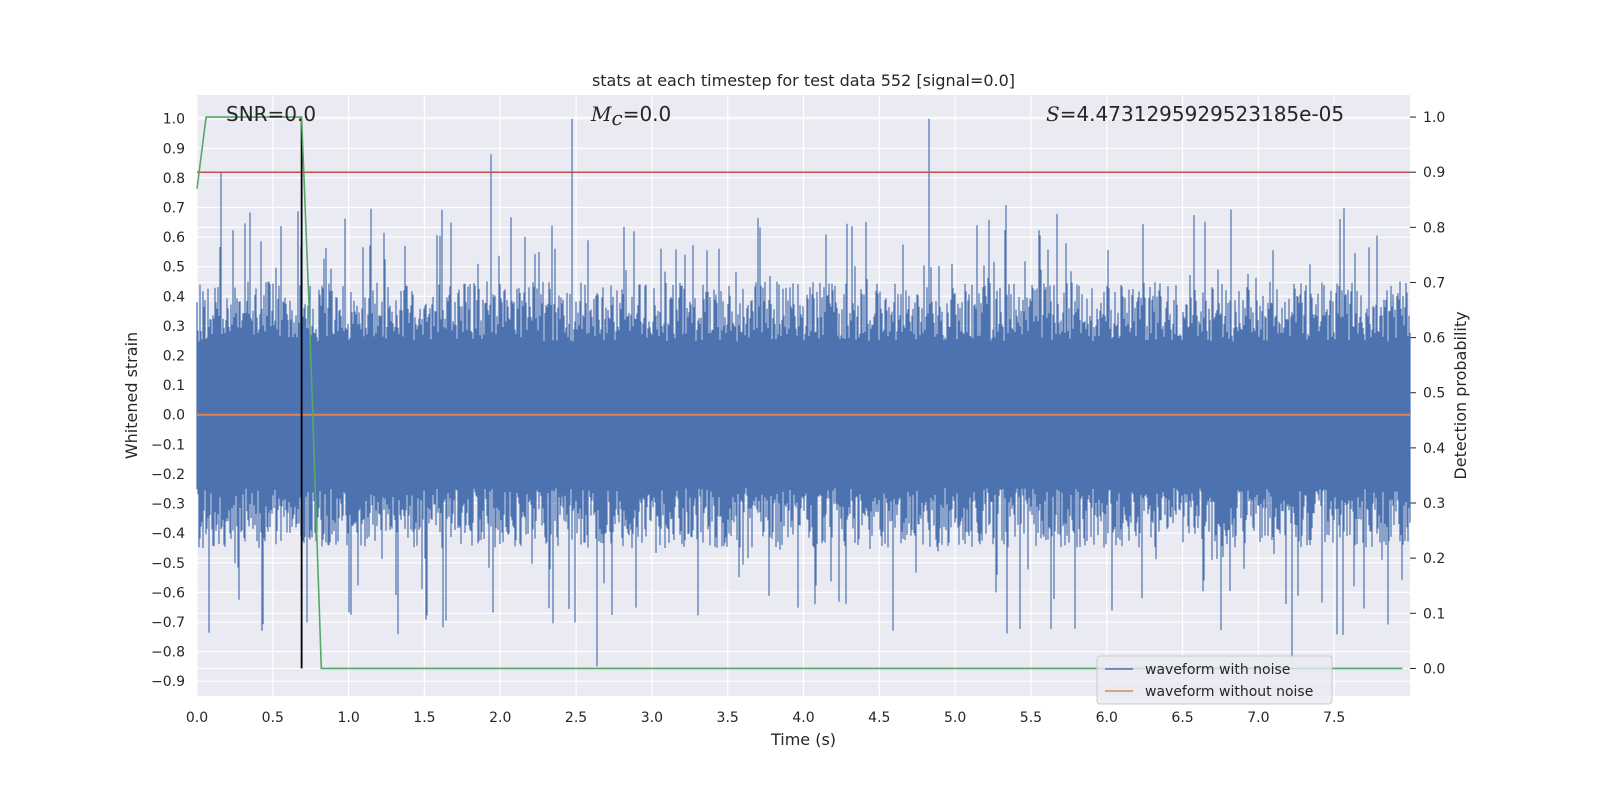 The width and height of the screenshot is (1600, 800). Describe the element at coordinates (174, 386) in the screenshot. I see `y-tick-label: 0.1` at that location.